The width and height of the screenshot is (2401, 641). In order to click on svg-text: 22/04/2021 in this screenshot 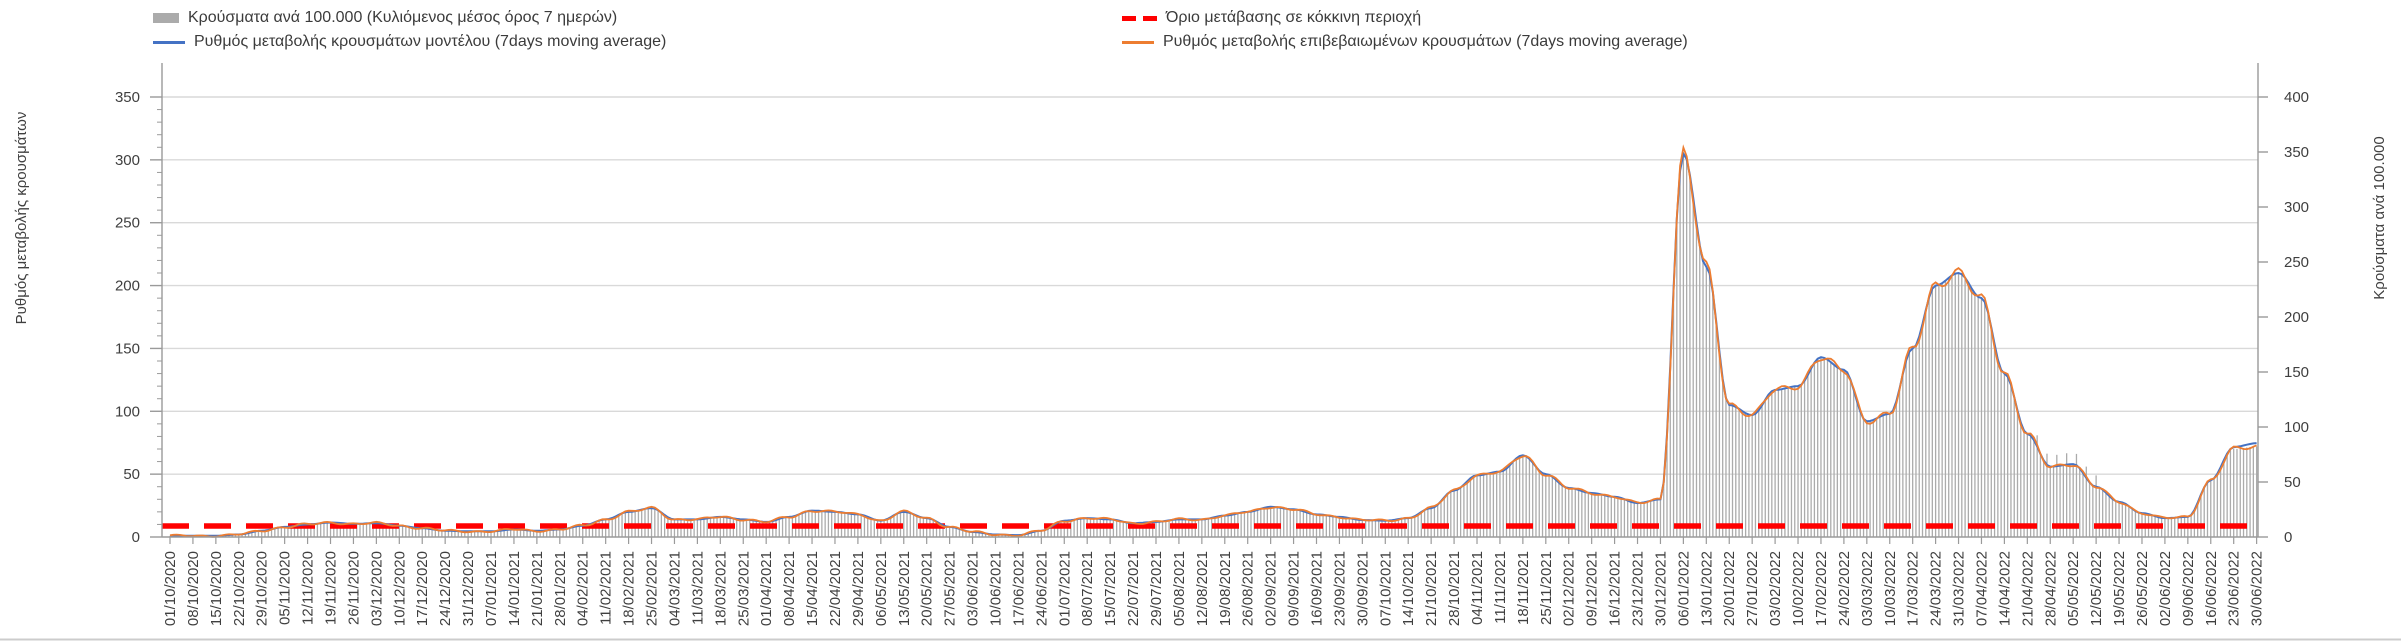, I will do `click(835, 588)`.